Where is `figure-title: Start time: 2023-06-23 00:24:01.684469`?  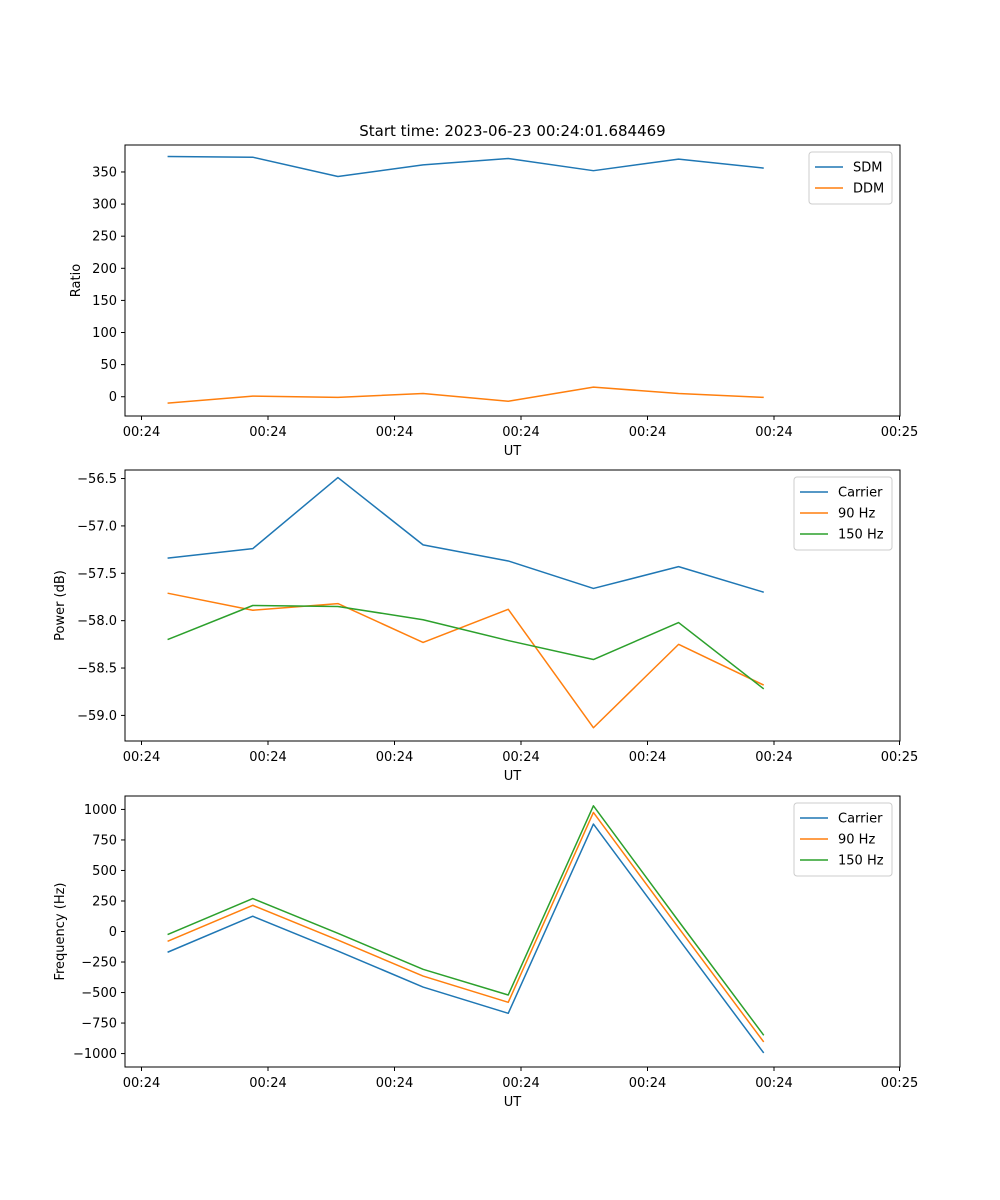 figure-title: Start time: 2023-06-23 00:24:01.684469 is located at coordinates (512, 131).